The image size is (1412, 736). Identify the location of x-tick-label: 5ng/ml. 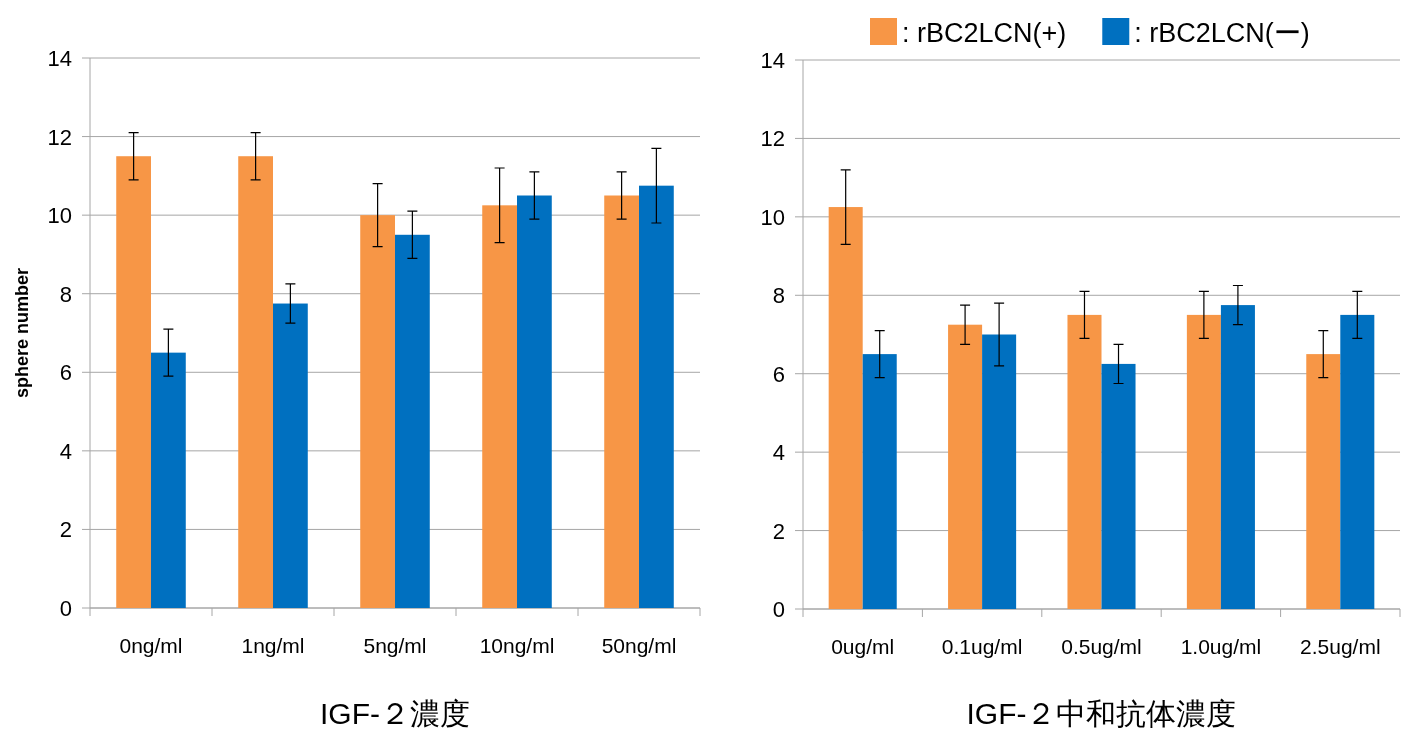
(395, 645).